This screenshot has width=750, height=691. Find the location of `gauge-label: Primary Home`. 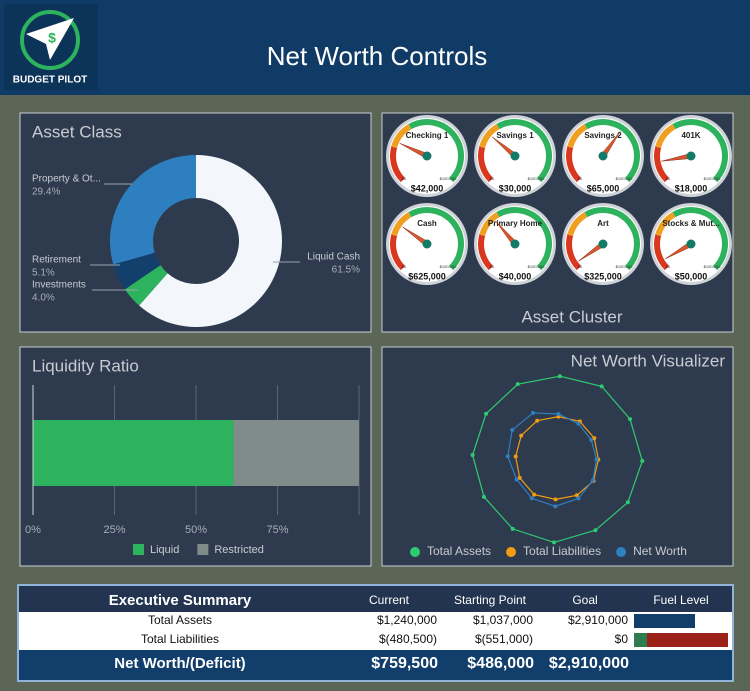

gauge-label: Primary Home is located at coordinates (515, 223).